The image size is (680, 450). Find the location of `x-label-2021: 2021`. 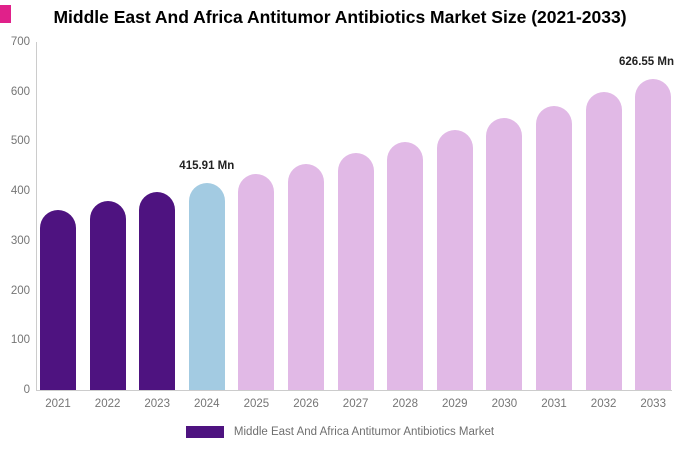

x-label-2021: 2021 is located at coordinates (58, 404).